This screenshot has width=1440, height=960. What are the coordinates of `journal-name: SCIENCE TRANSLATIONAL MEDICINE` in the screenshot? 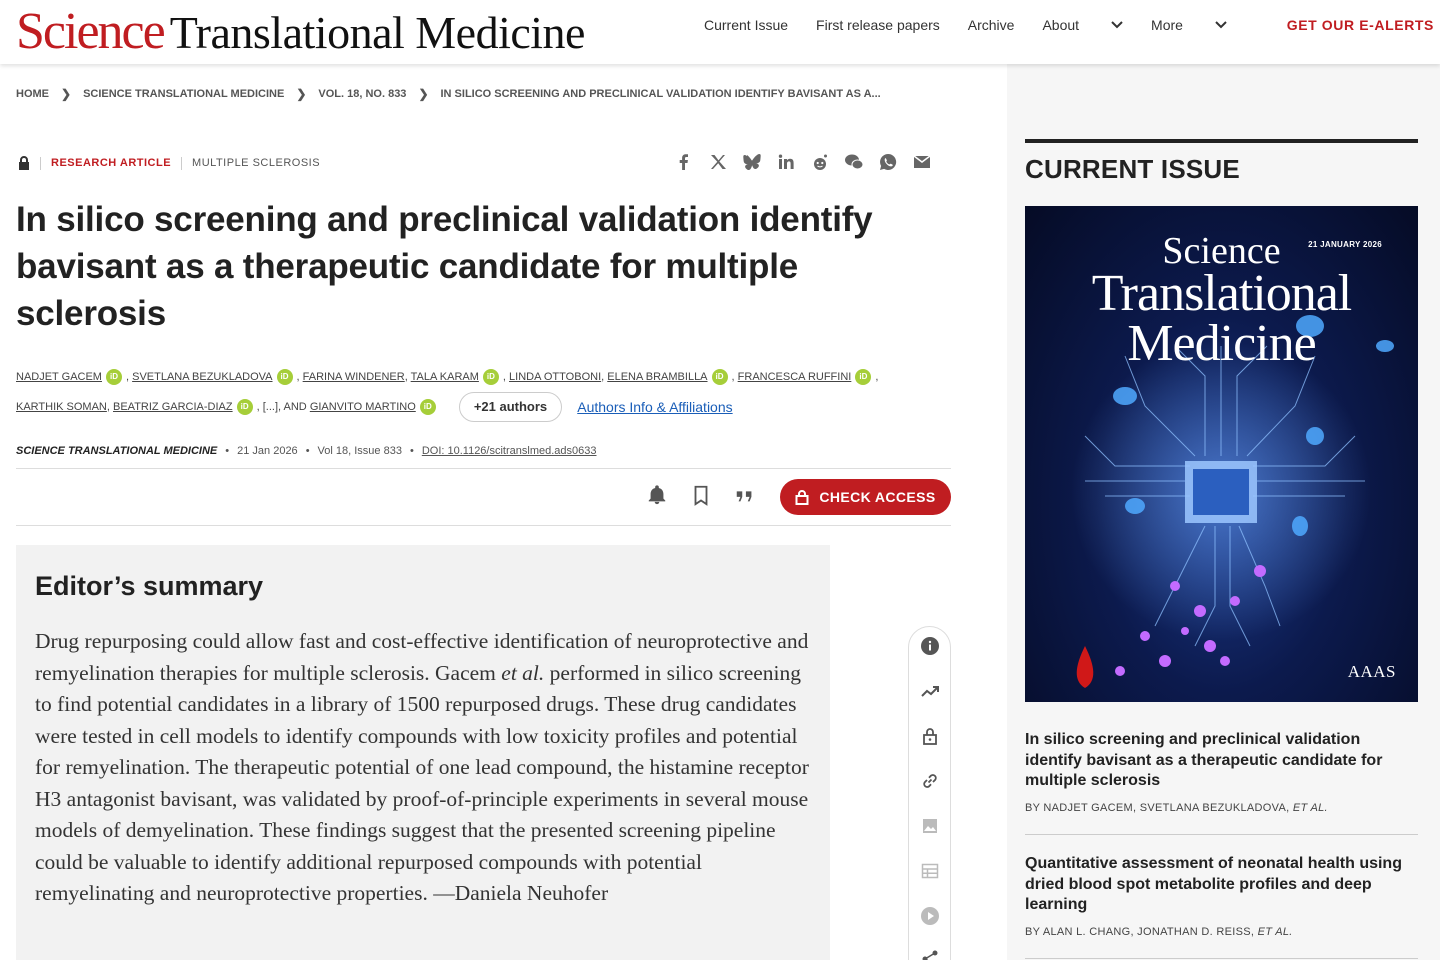 It's located at (117, 451).